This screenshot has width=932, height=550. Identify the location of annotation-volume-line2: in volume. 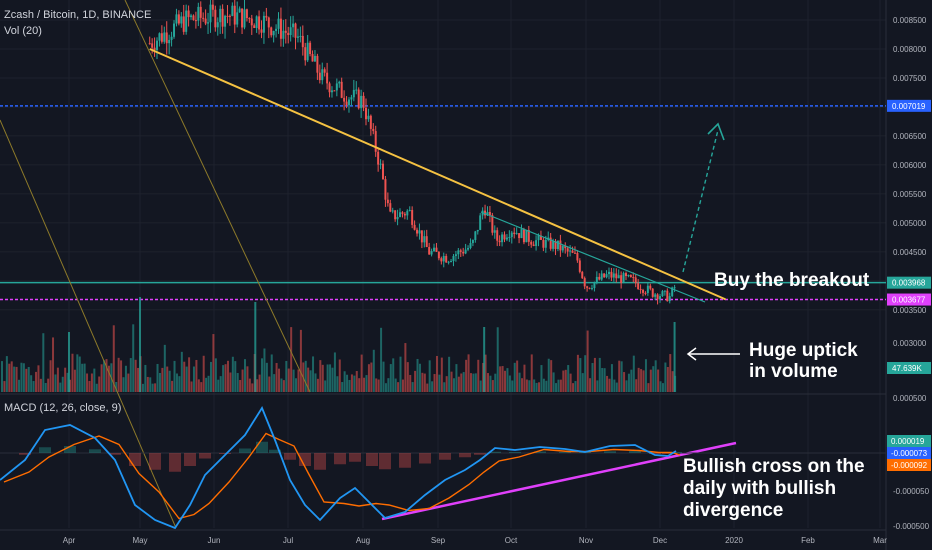
(793, 371).